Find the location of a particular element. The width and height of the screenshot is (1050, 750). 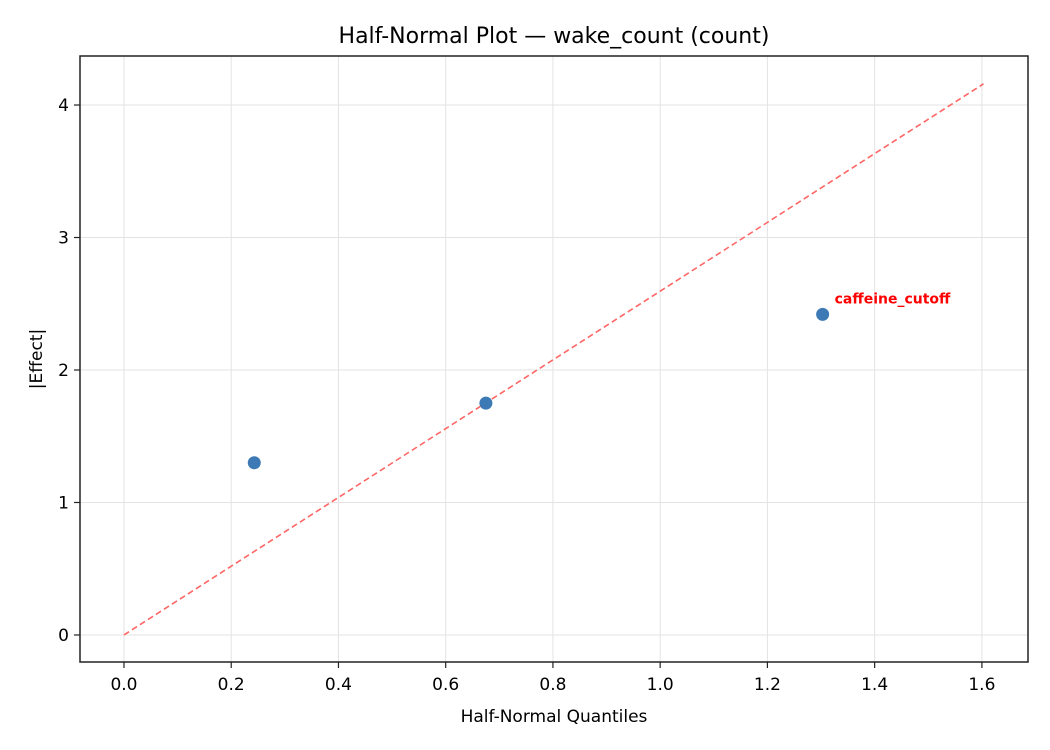

y-tick-label: 3 is located at coordinates (63, 239).